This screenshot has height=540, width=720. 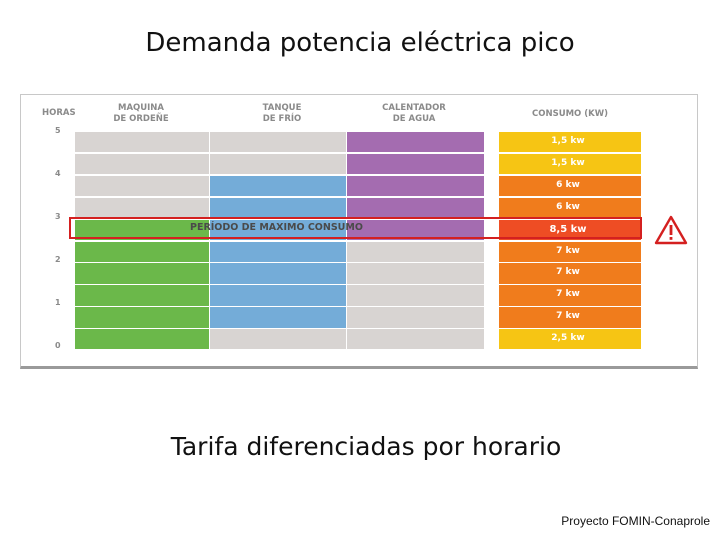 What do you see at coordinates (58, 302) in the screenshot?
I see `hour-label: 1` at bounding box center [58, 302].